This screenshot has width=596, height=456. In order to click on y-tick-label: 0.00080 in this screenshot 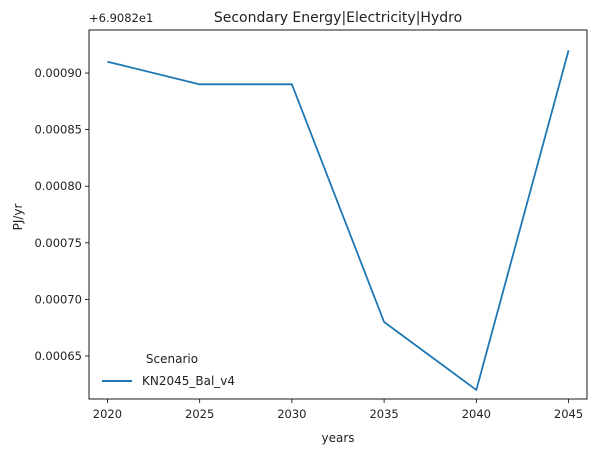, I will do `click(58, 186)`.